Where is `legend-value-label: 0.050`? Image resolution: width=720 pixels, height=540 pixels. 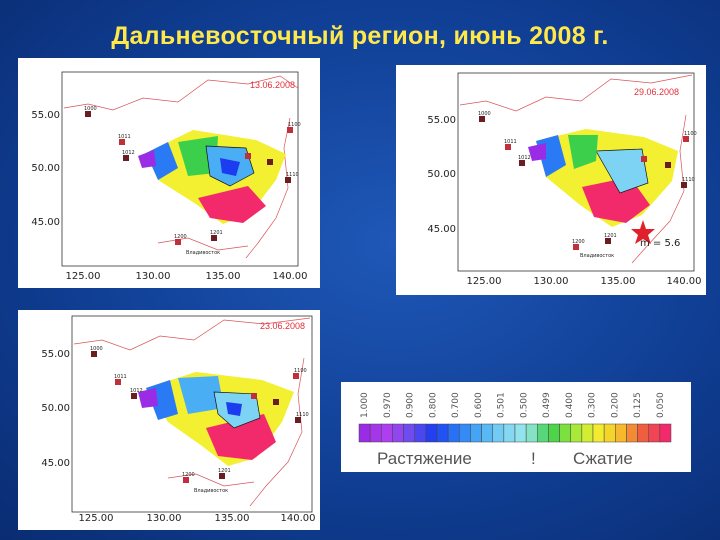
legend-value-label: 0.050 is located at coordinates (661, 405).